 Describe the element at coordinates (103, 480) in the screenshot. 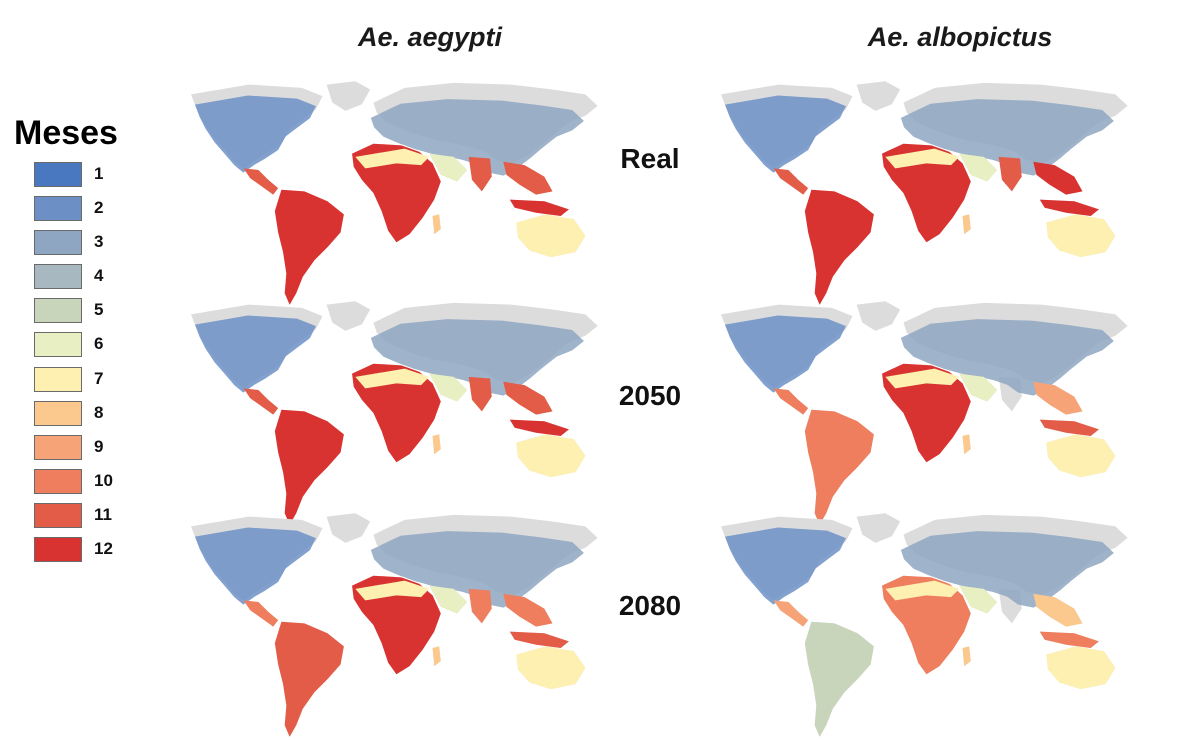

I see `legend-label: 10` at that location.